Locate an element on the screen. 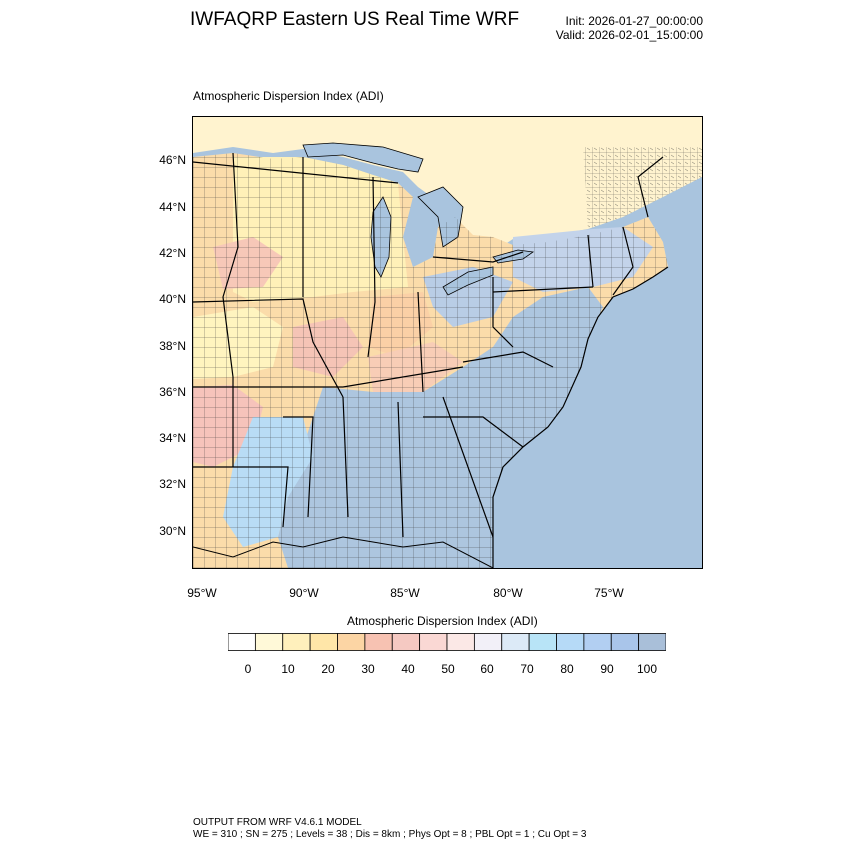 This screenshot has width=850, height=850. colorbar-label: 0 is located at coordinates (248, 669).